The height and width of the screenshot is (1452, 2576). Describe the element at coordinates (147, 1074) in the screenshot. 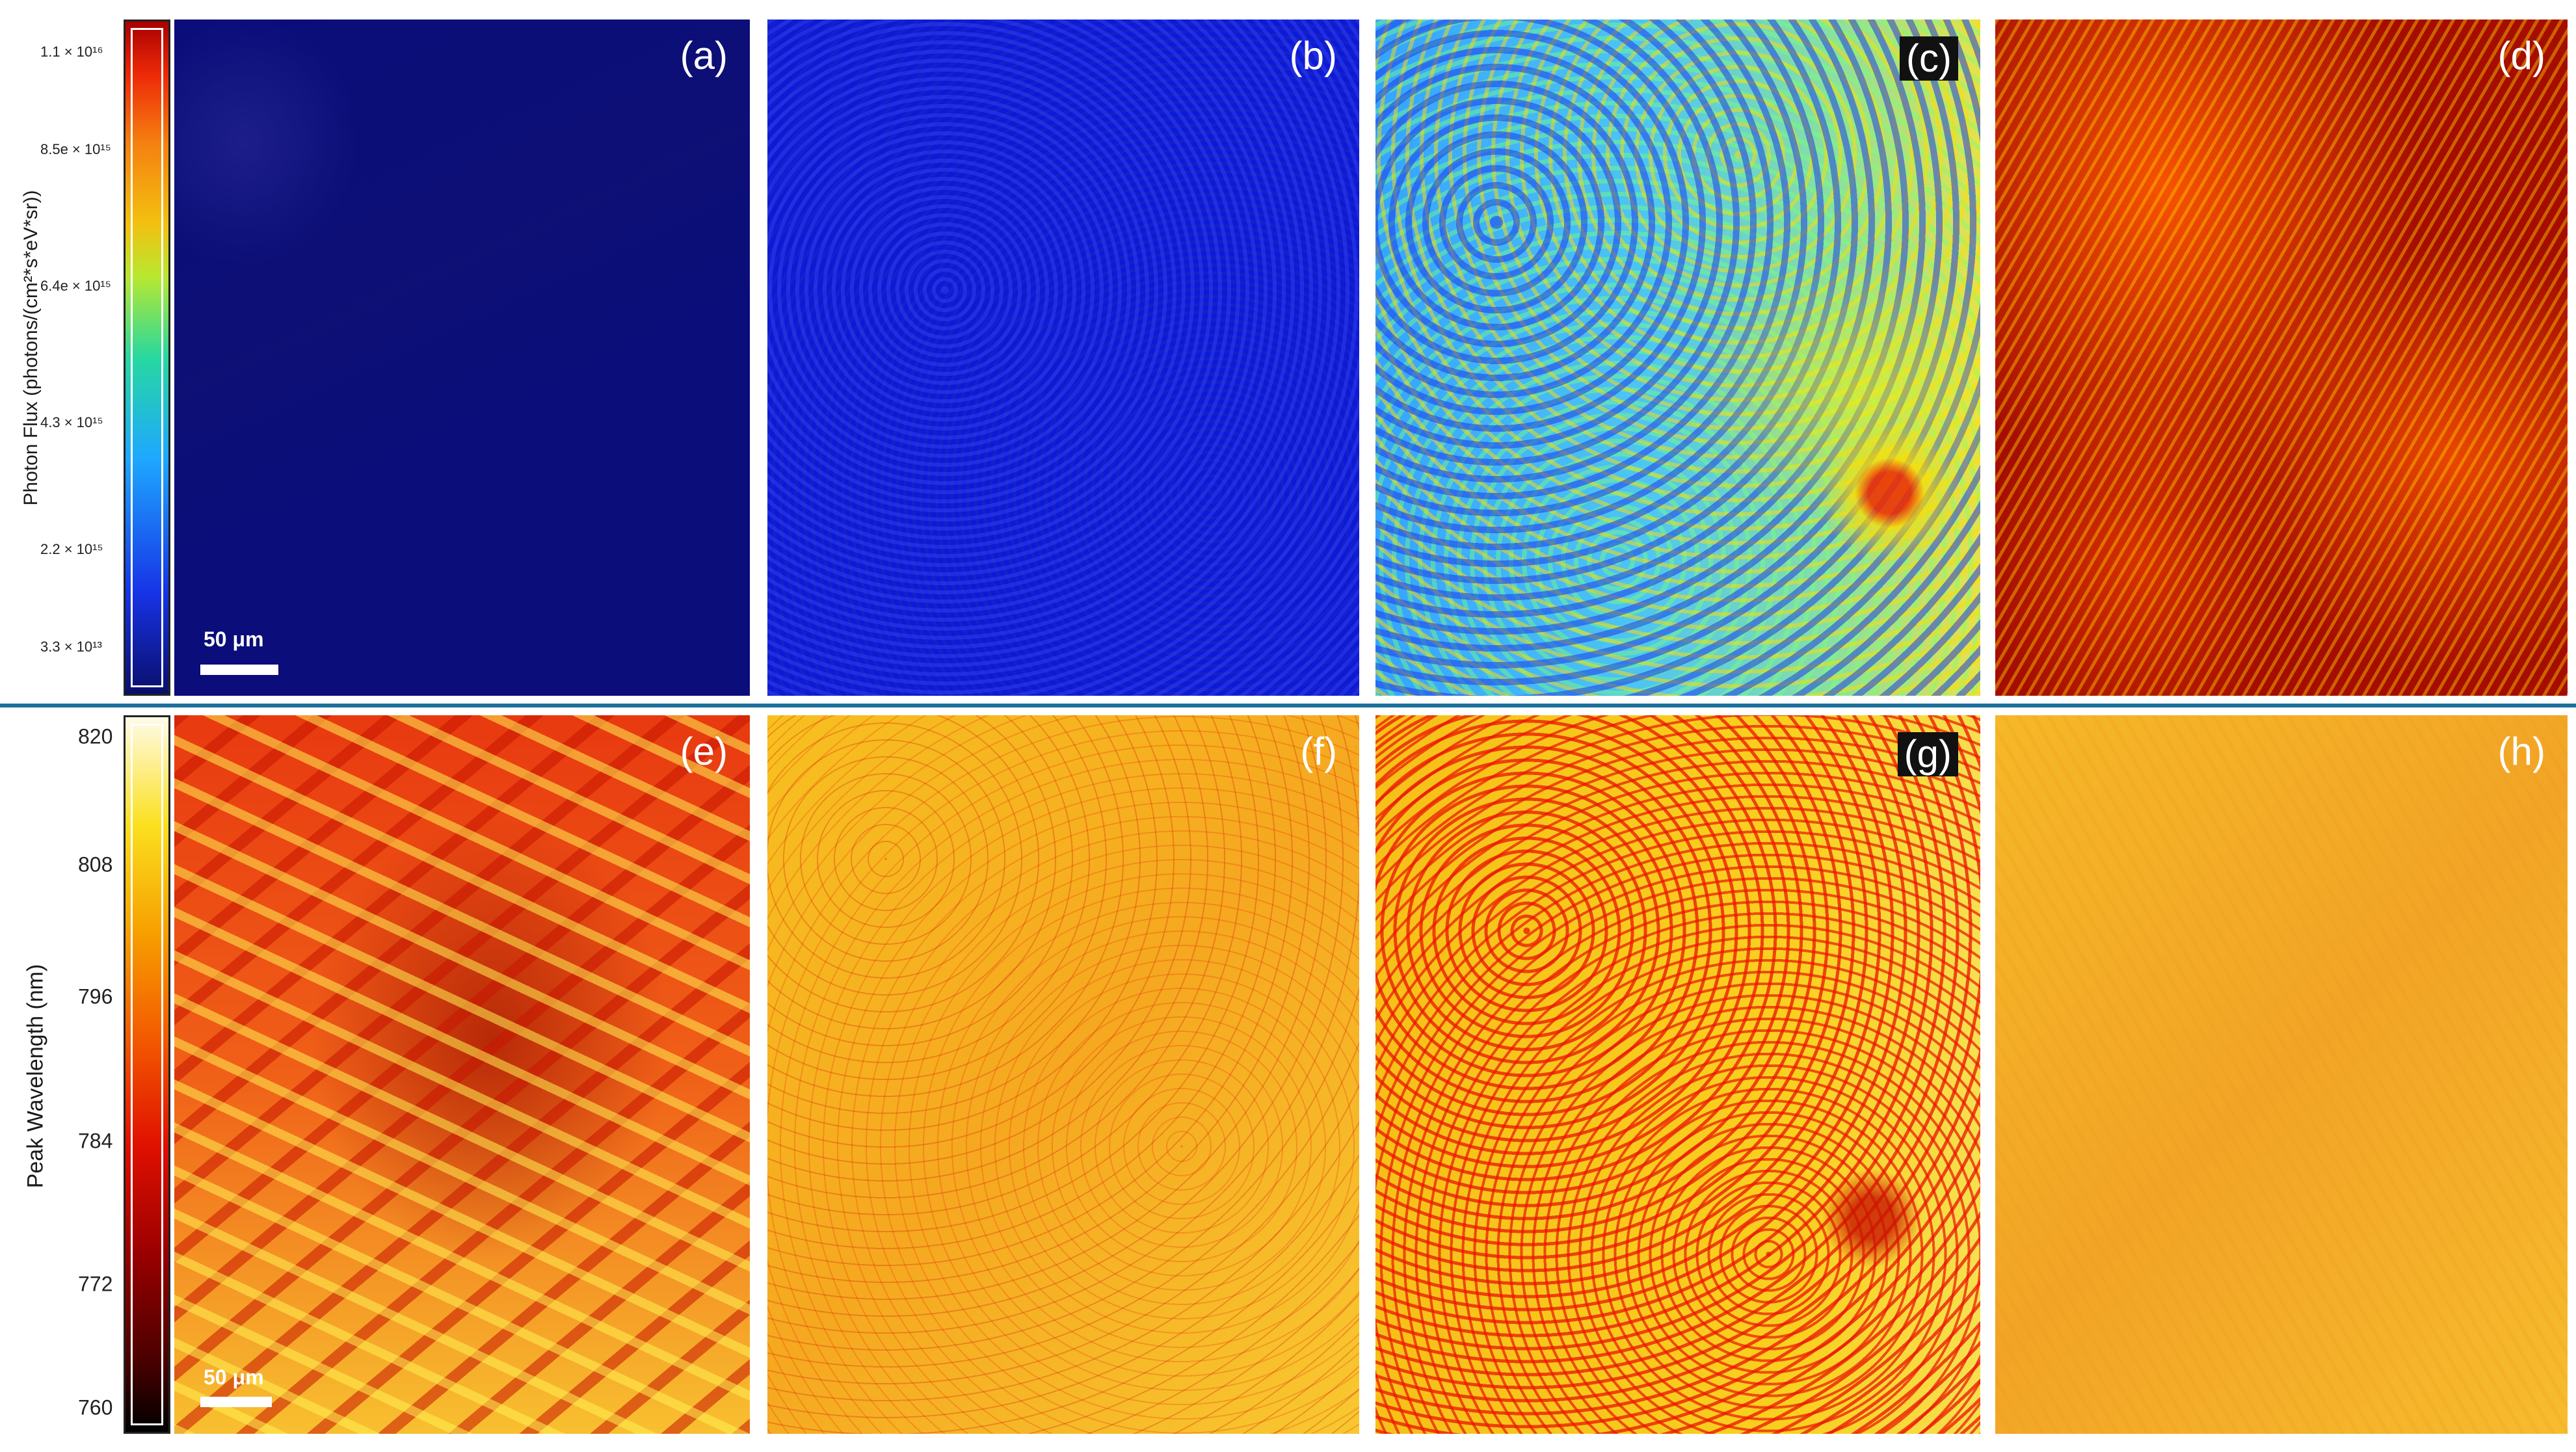

I see `peak-wavelength-colorbar` at that location.